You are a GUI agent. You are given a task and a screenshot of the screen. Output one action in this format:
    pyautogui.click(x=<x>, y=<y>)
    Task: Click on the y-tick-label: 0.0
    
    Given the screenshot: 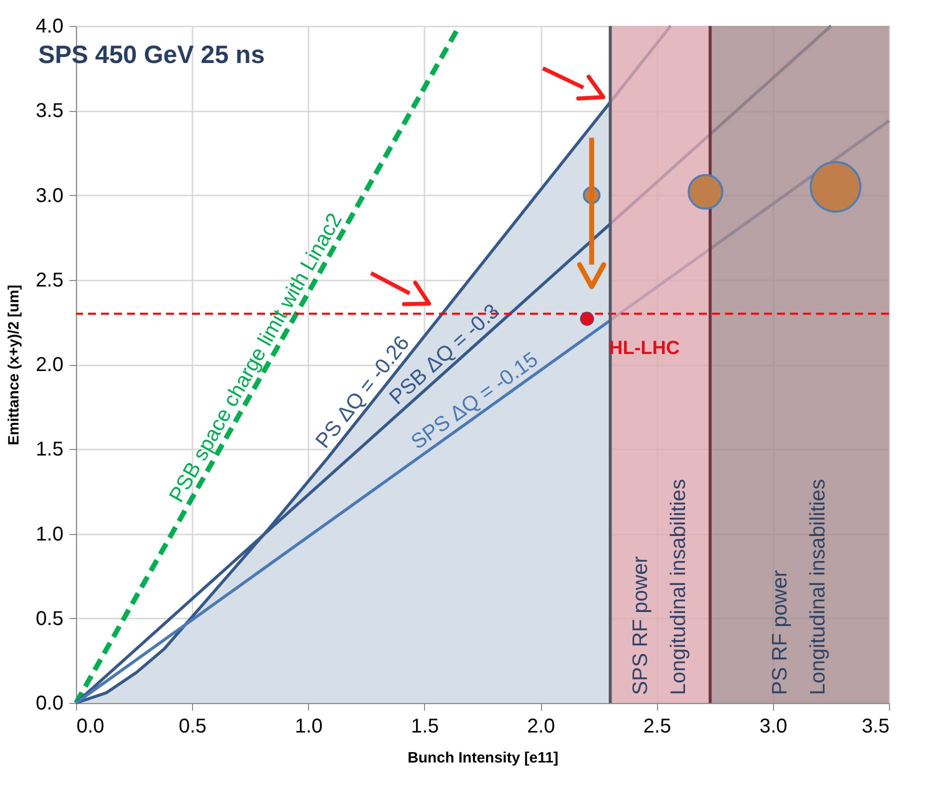 What is the action you would take?
    pyautogui.click(x=50, y=703)
    